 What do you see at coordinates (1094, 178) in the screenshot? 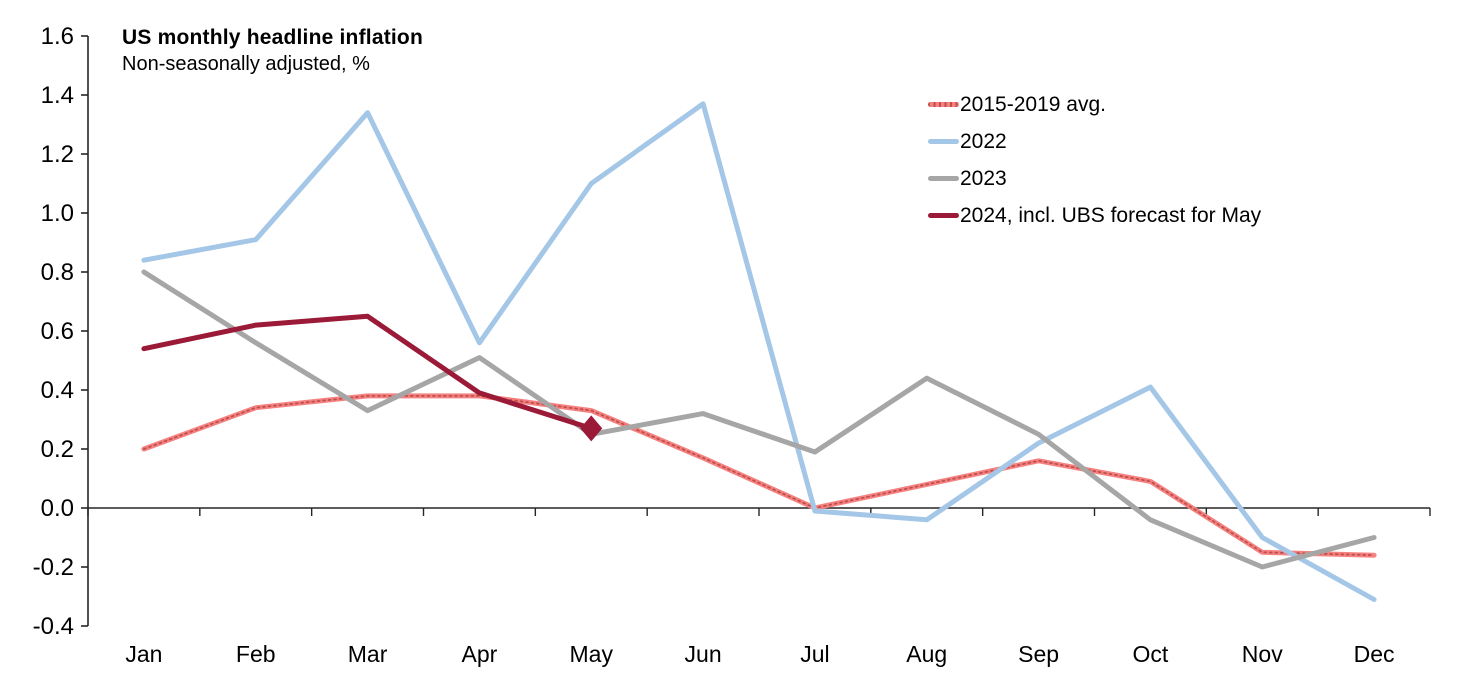
I see `legend-item-2023: 2023` at bounding box center [1094, 178].